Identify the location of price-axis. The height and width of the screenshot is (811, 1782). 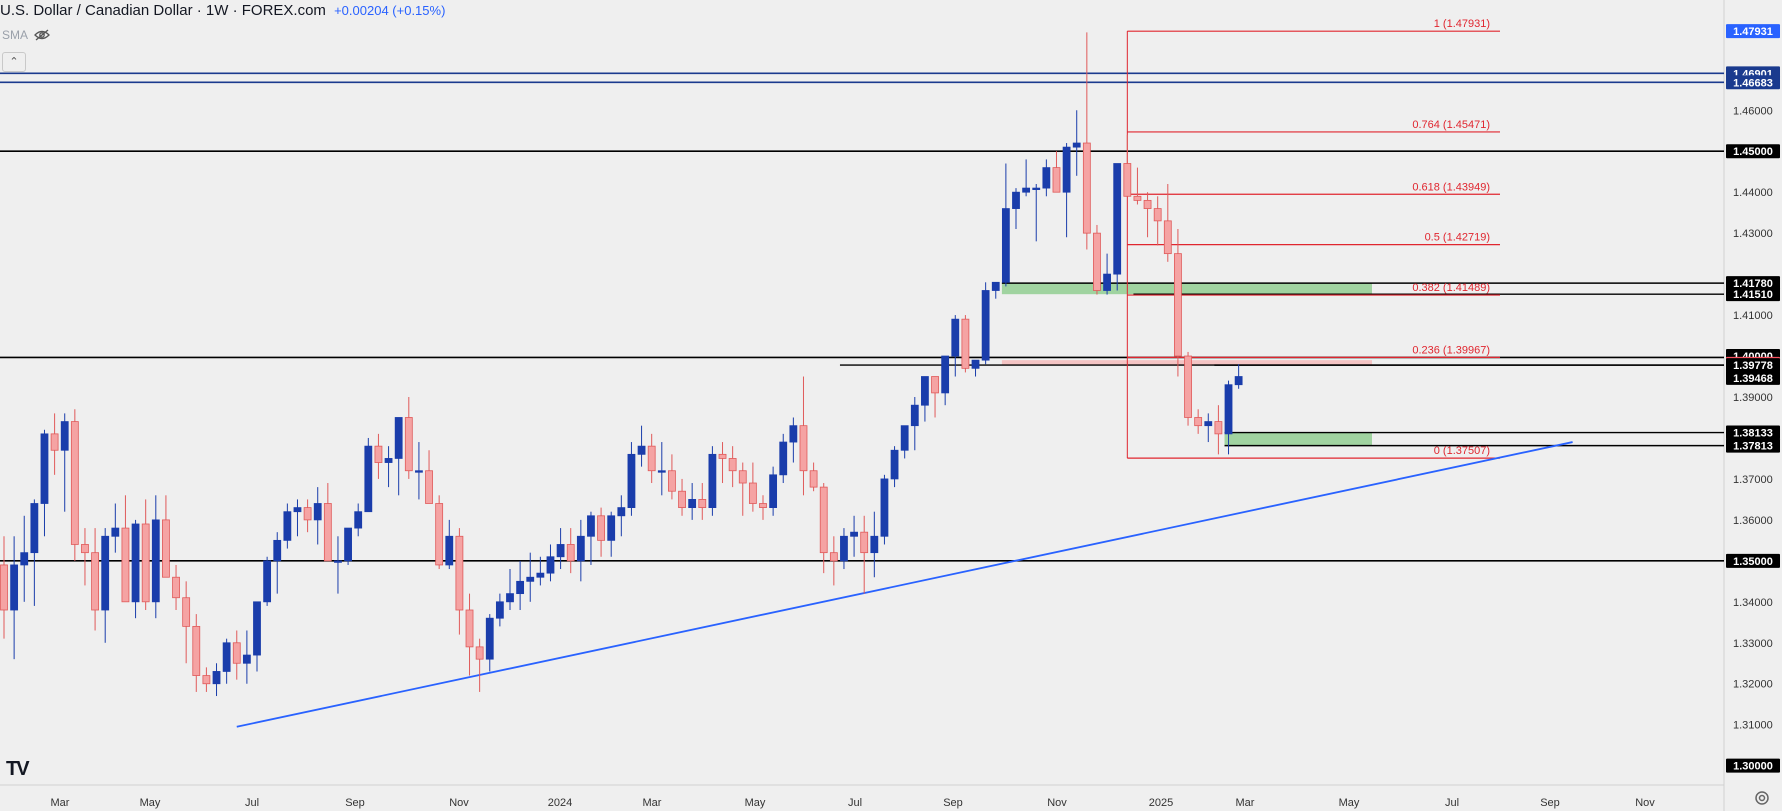
(1753, 405).